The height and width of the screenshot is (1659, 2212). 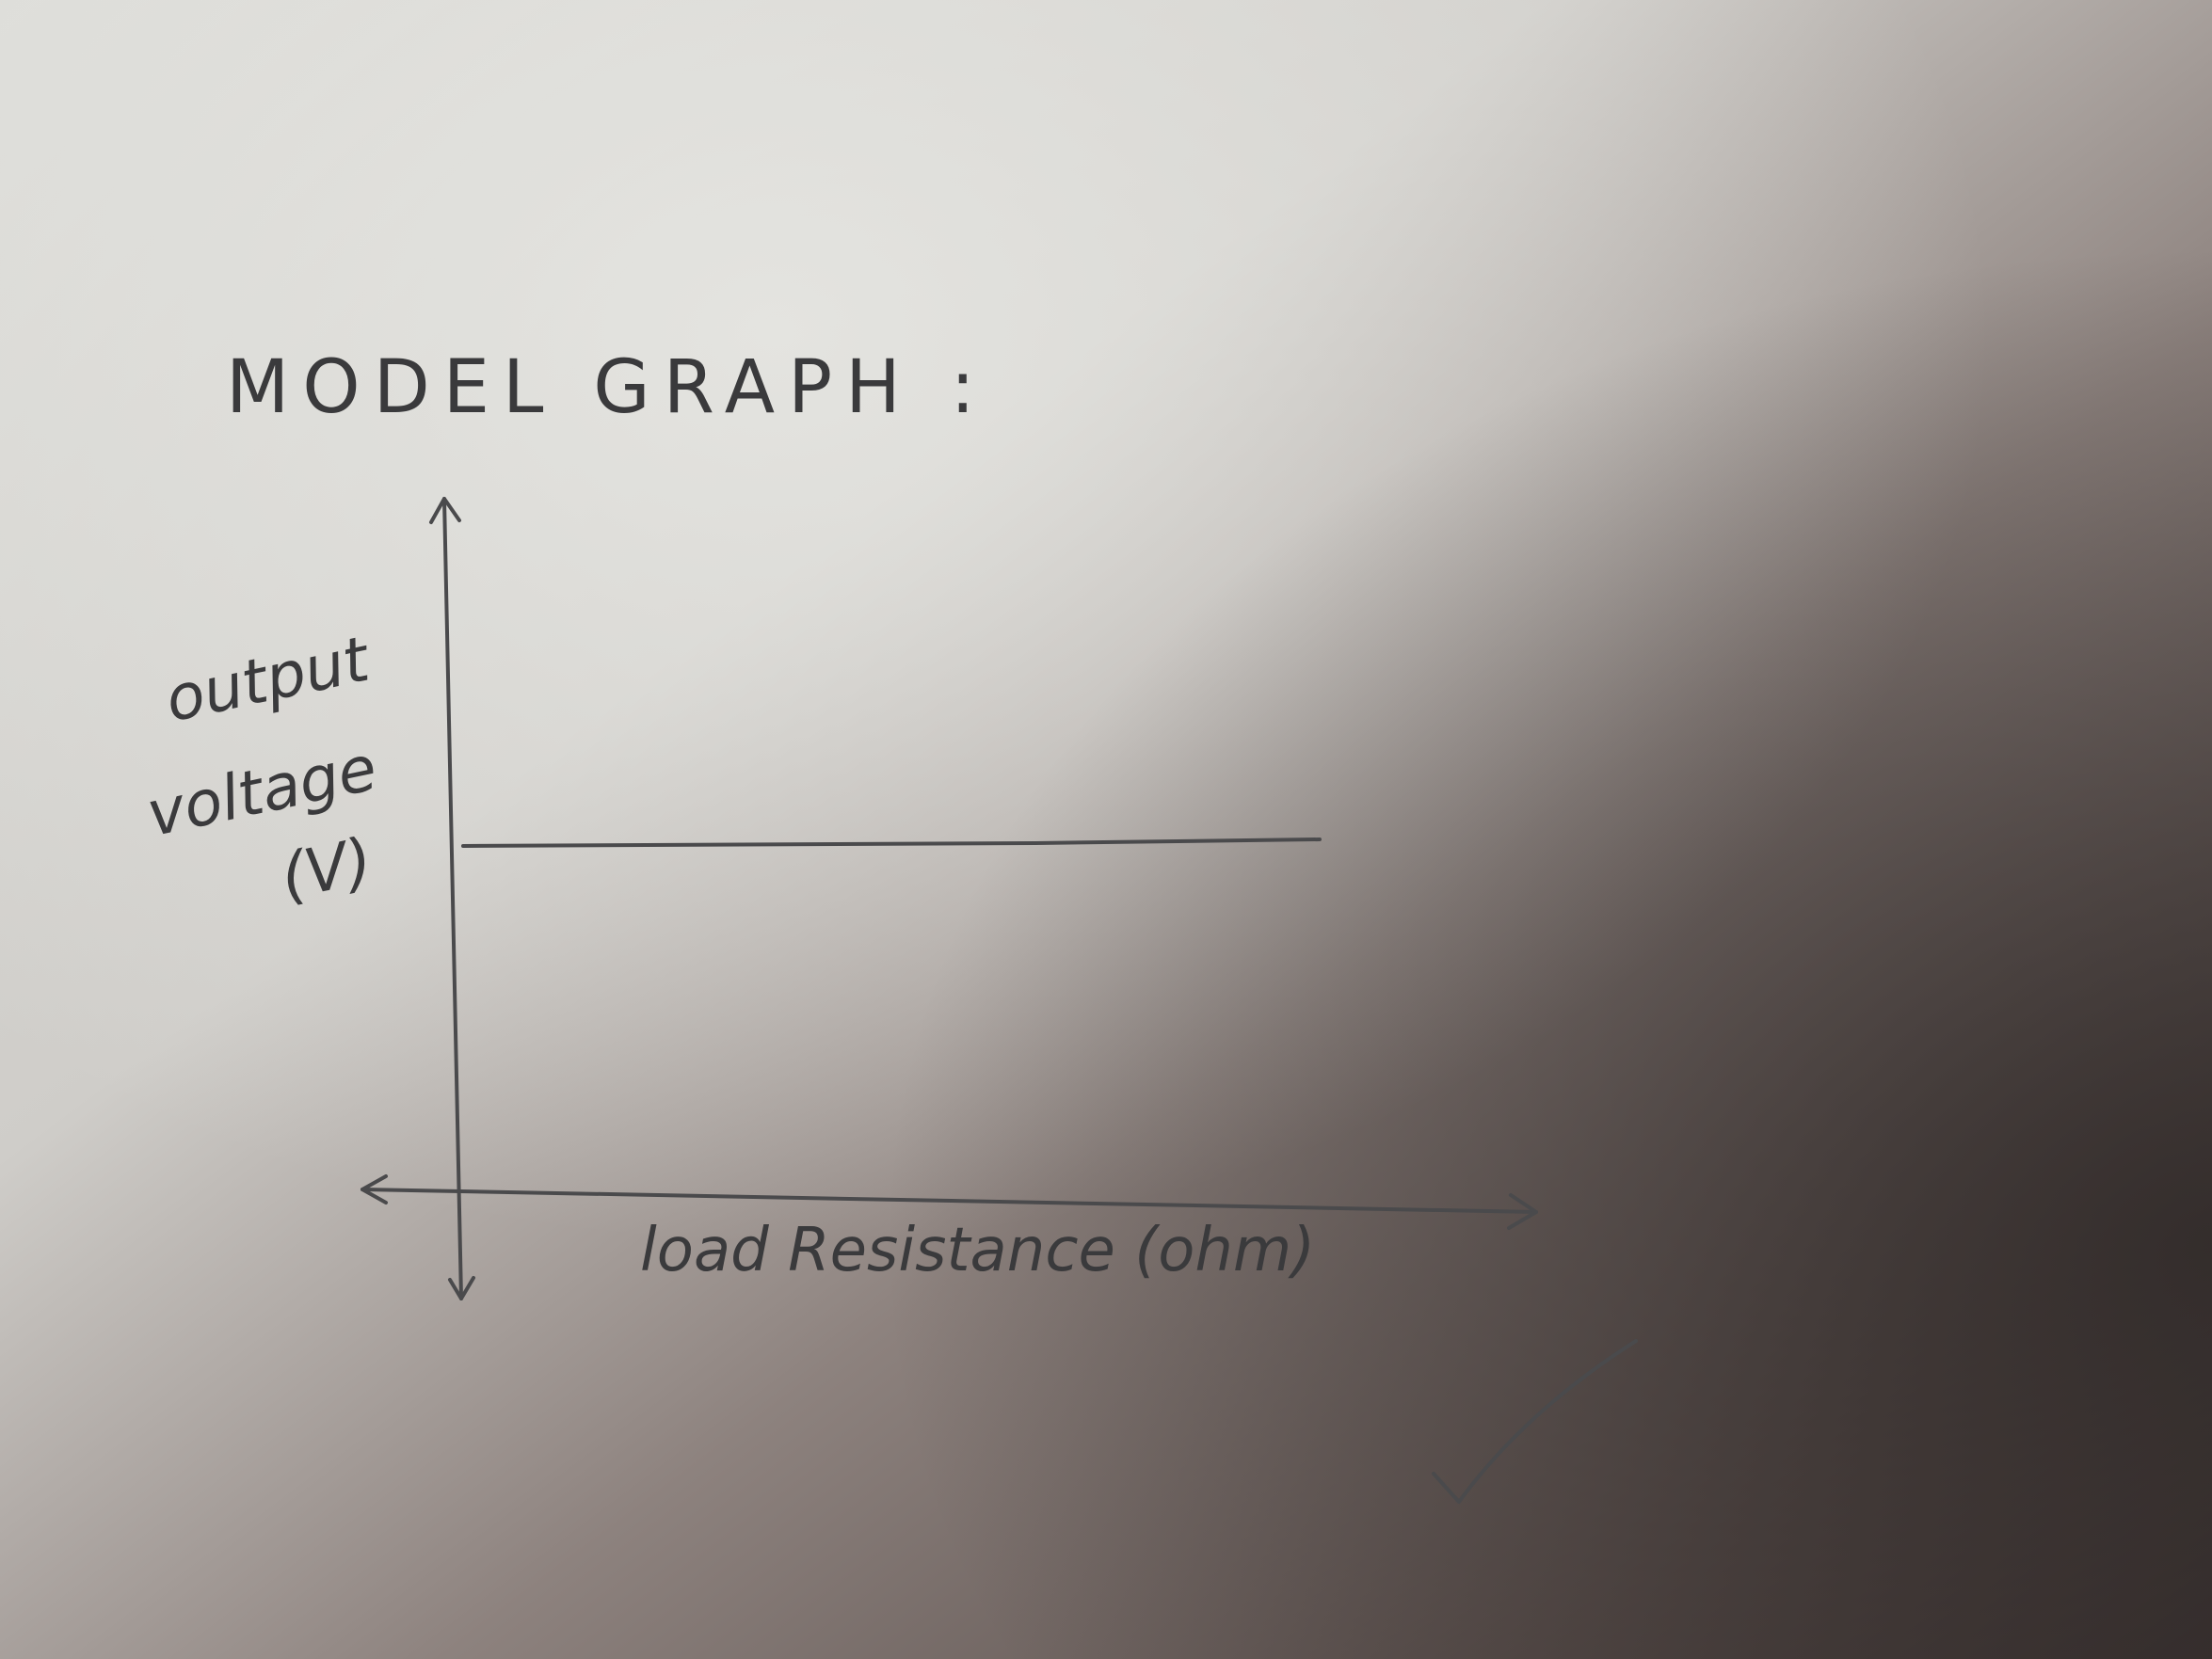 What do you see at coordinates (452, 898) in the screenshot?
I see `y-axis` at bounding box center [452, 898].